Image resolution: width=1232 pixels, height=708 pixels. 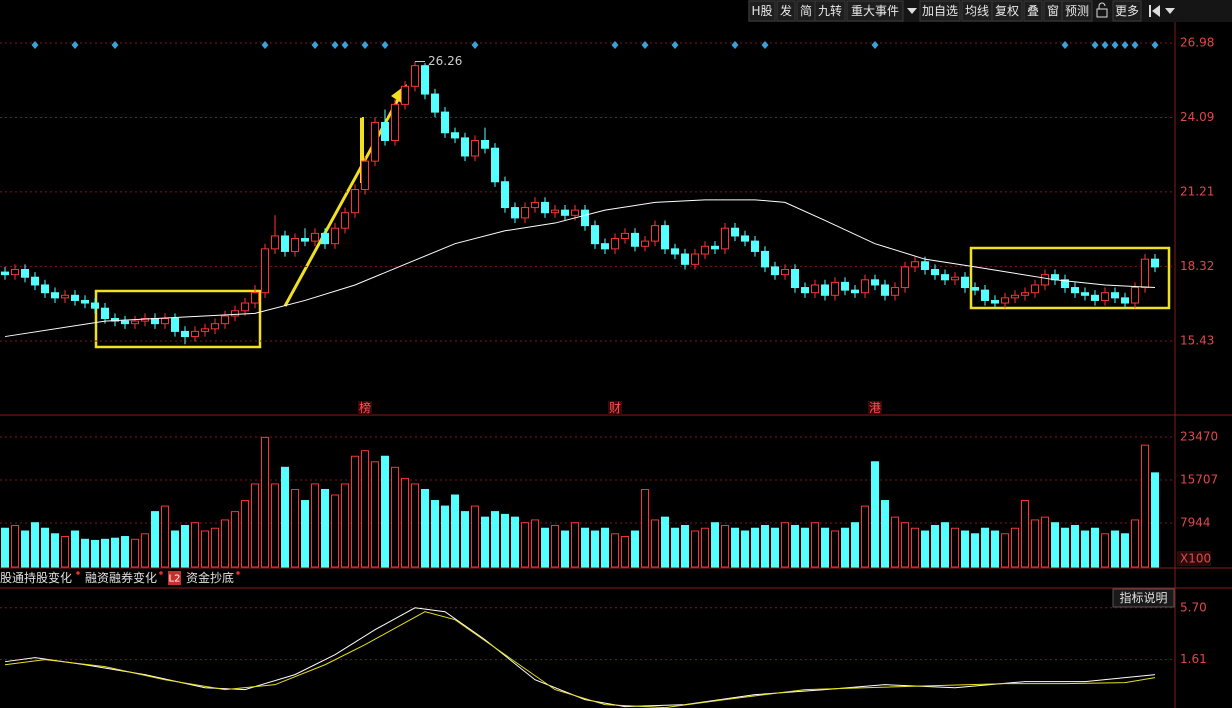 I want to click on toolbar-label: 重大事件, so click(x=875, y=11).